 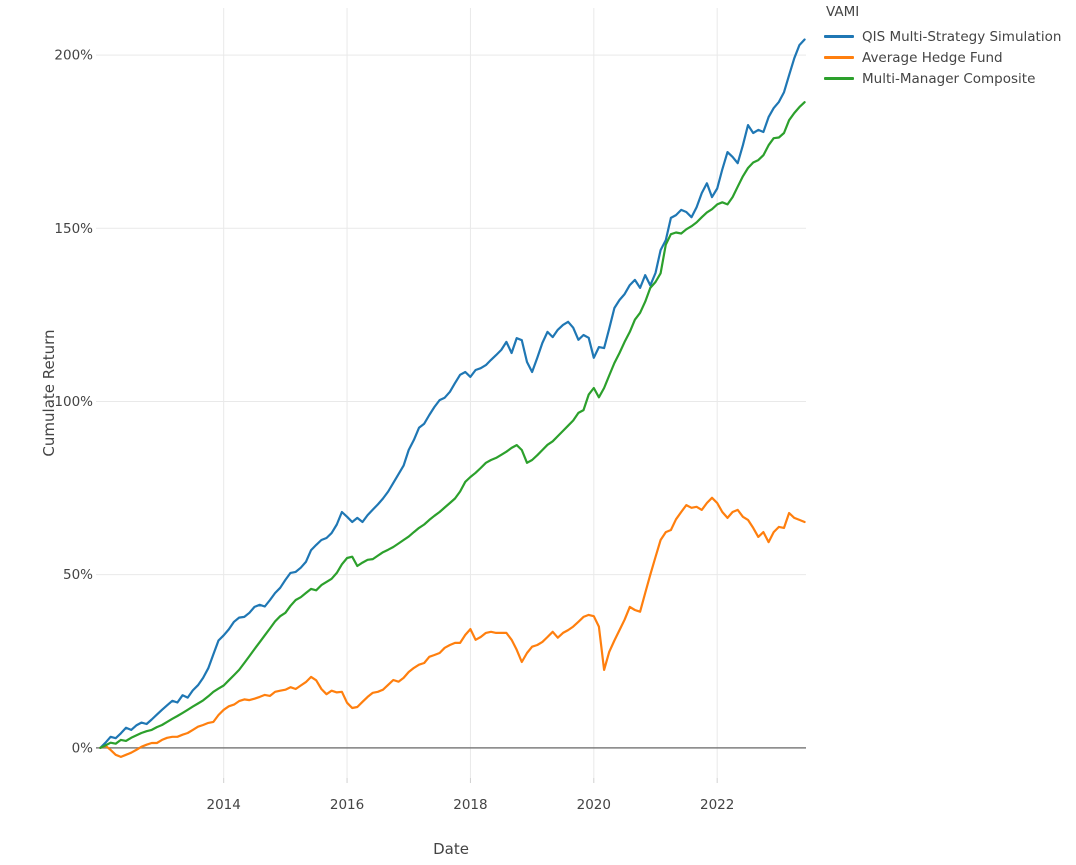 What do you see at coordinates (73, 402) in the screenshot?
I see `y-tick-label: 100%` at bounding box center [73, 402].